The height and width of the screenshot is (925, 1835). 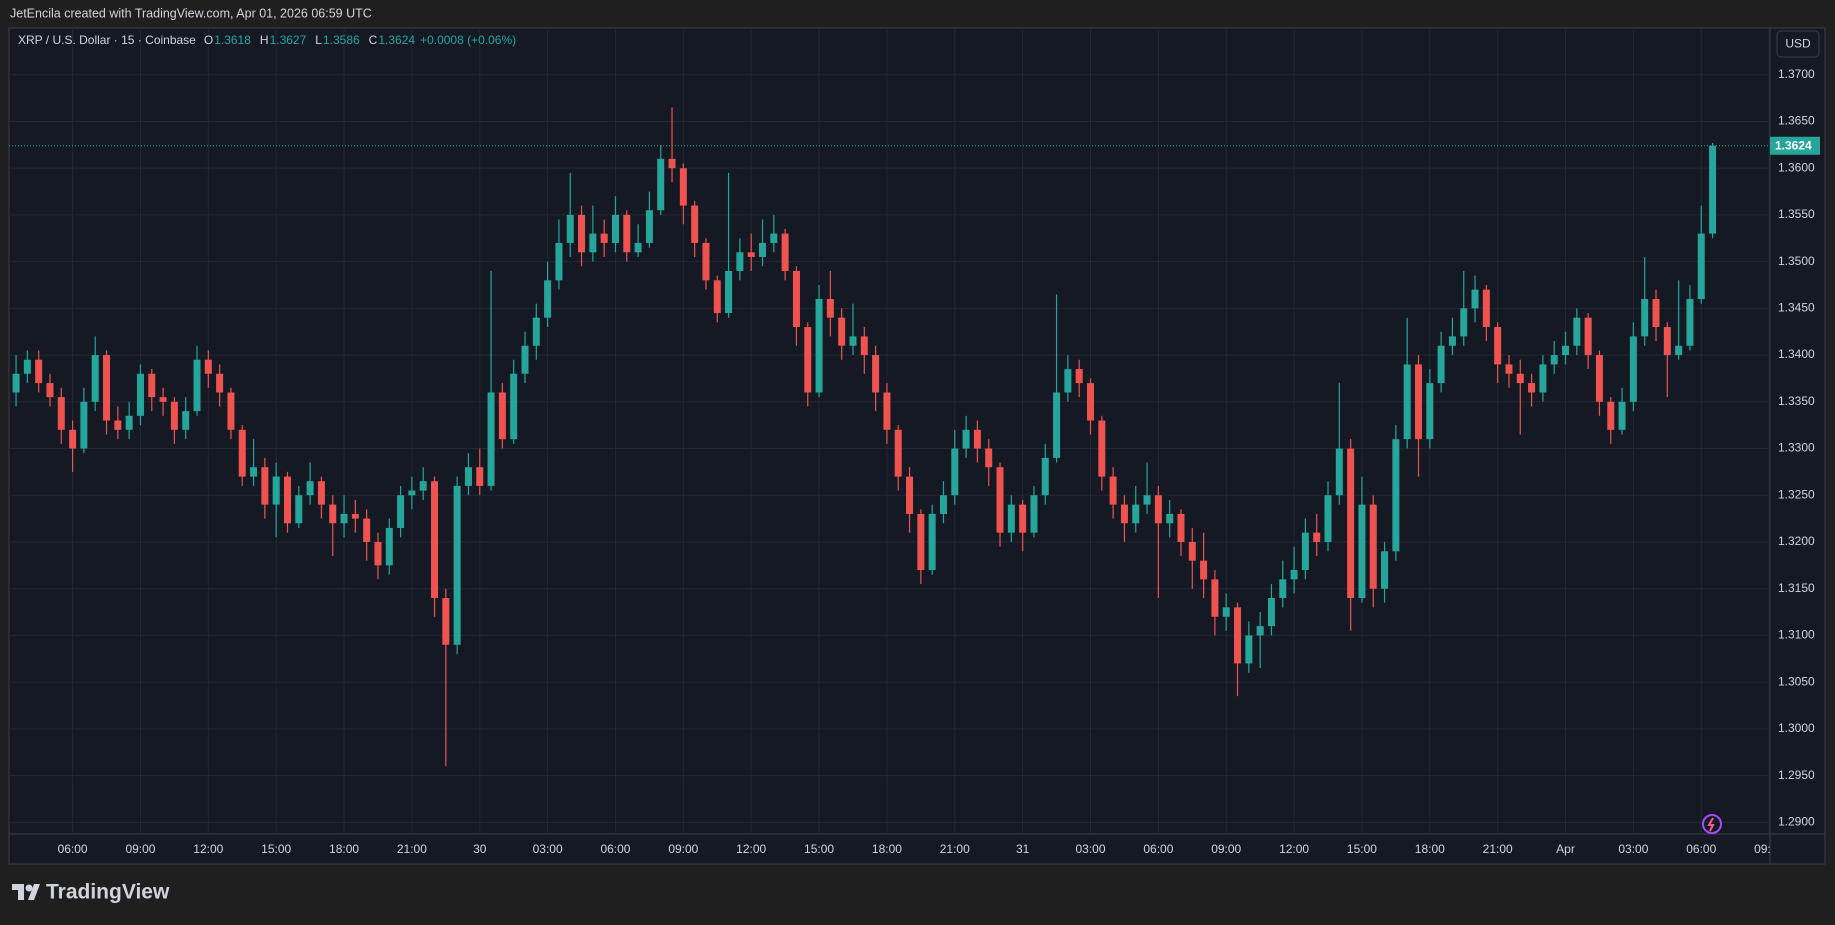 What do you see at coordinates (1023, 849) in the screenshot?
I see `x-tick-label: 31` at bounding box center [1023, 849].